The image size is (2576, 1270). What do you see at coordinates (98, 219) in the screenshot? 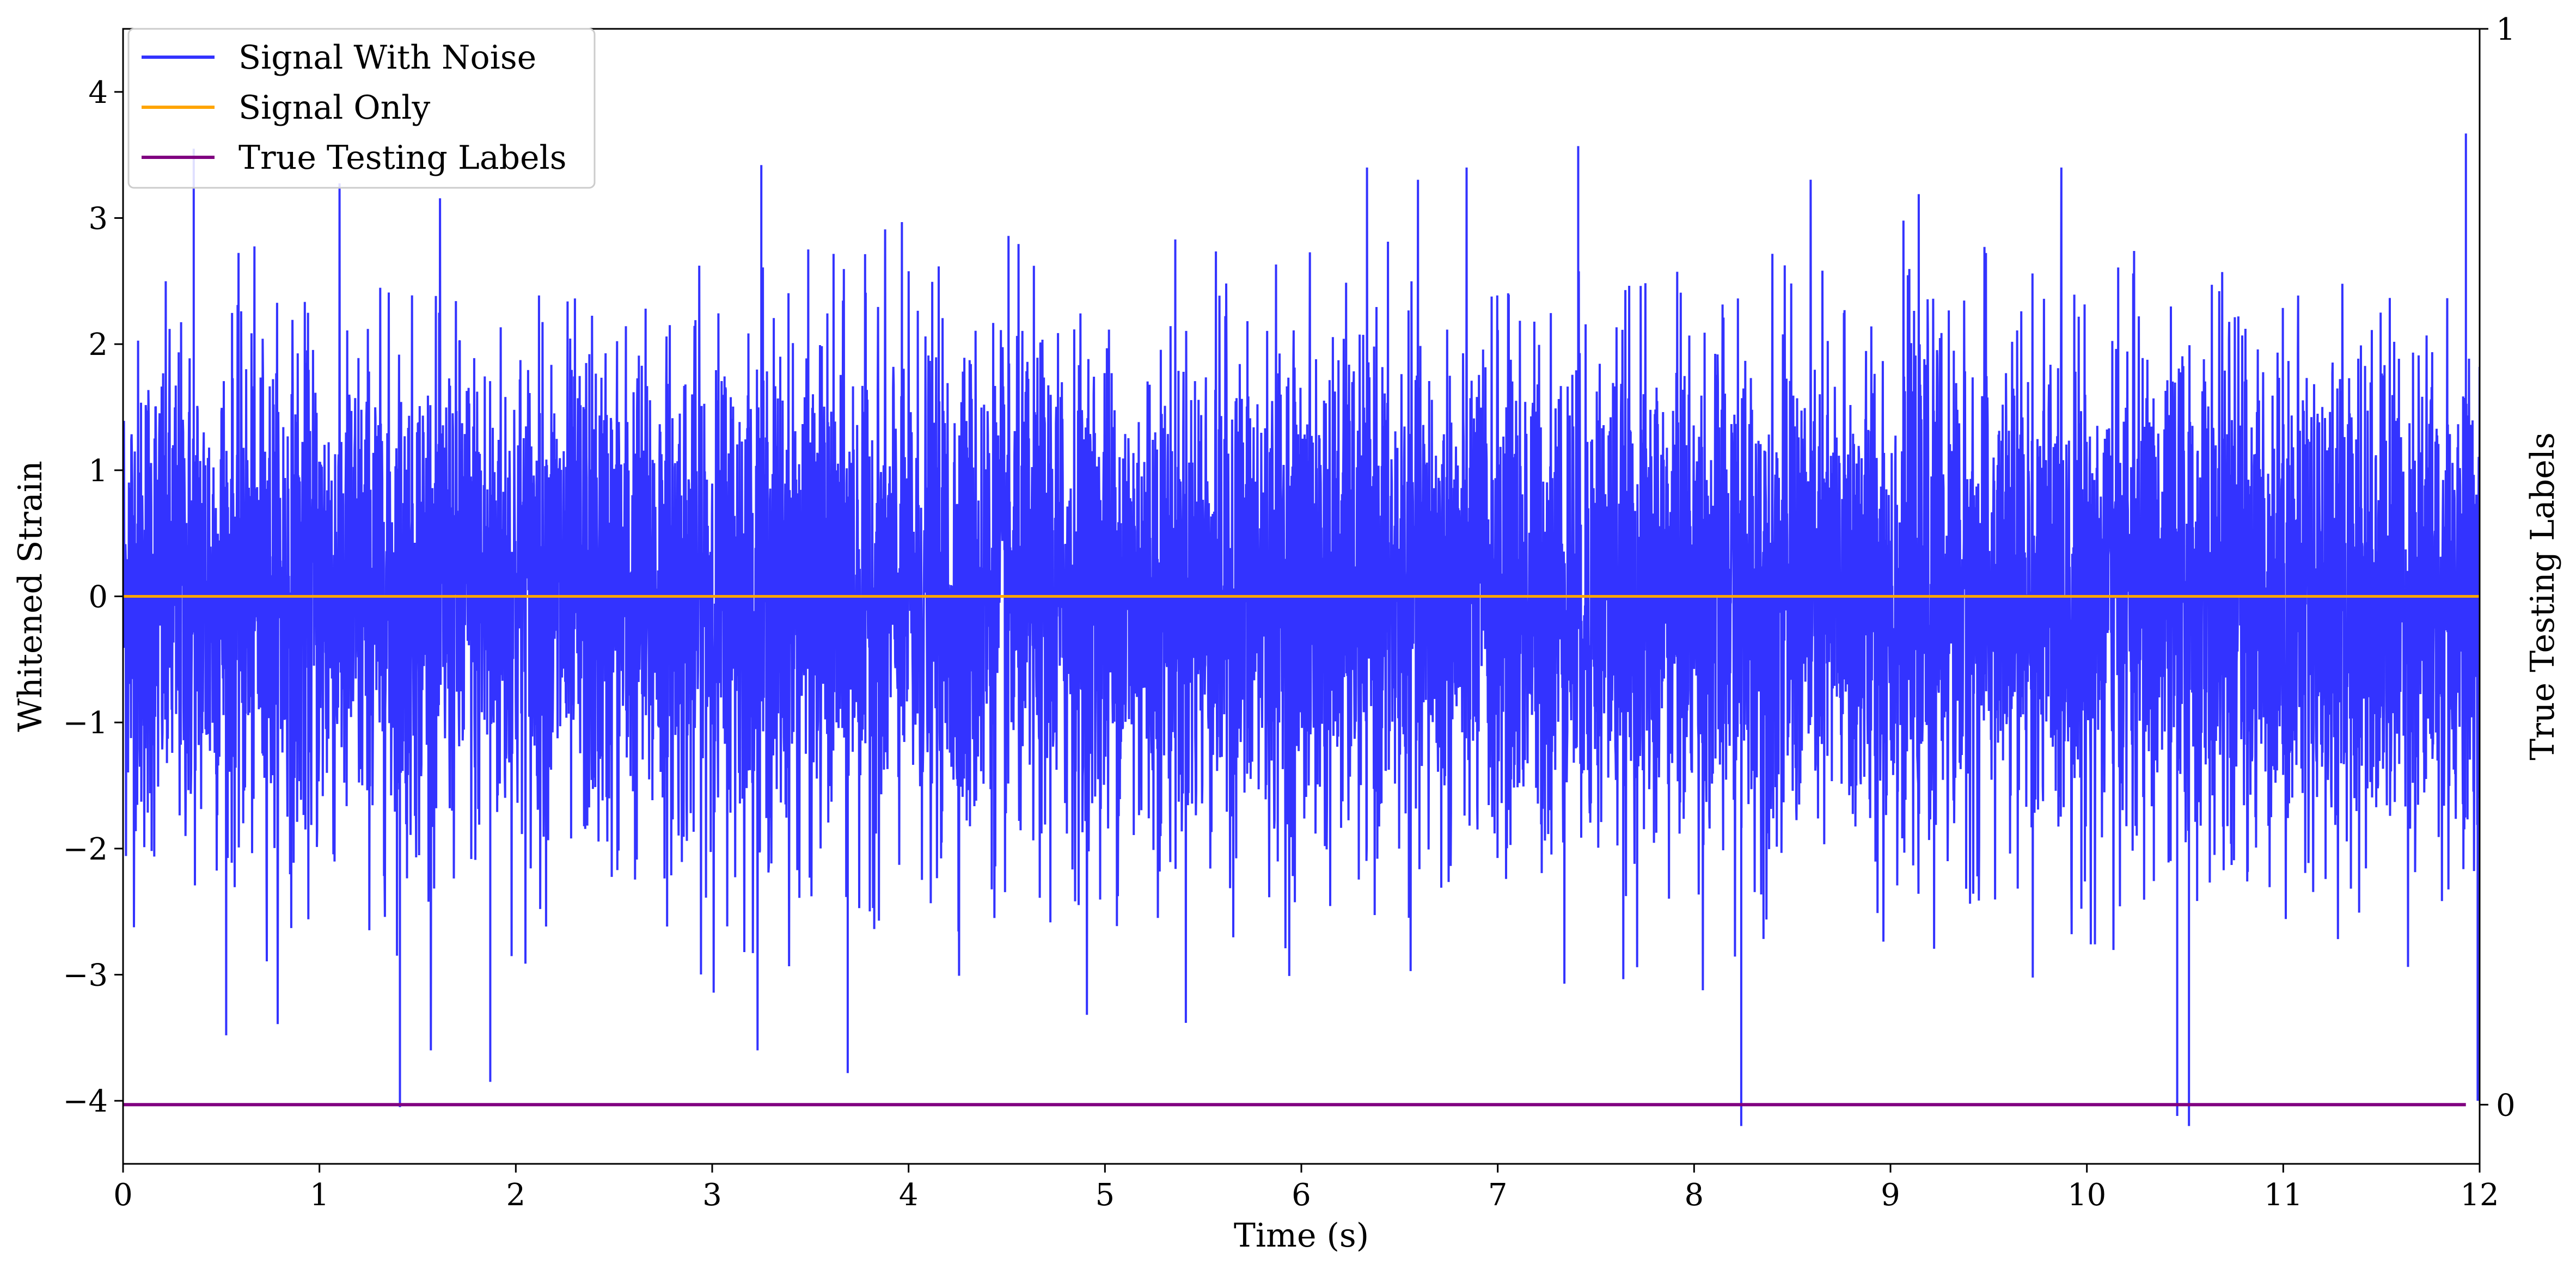
I see `y-tick-label: 3` at bounding box center [98, 219].